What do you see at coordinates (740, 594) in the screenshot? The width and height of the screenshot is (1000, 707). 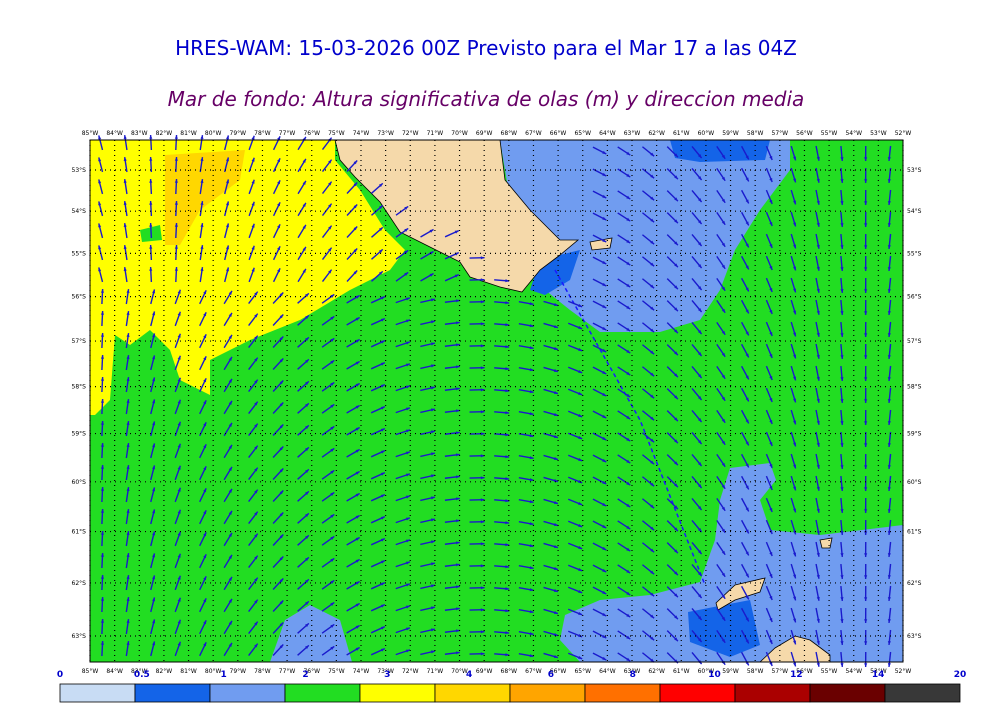 I see `land-shetland` at bounding box center [740, 594].